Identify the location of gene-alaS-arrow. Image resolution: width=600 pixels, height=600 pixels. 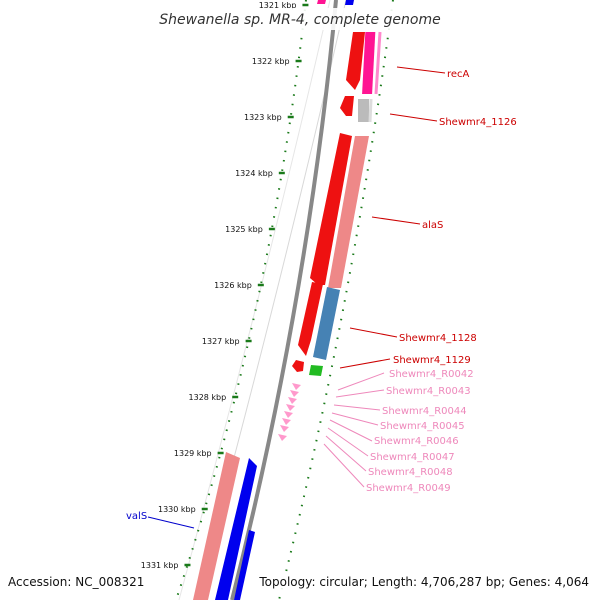
(331, 209).